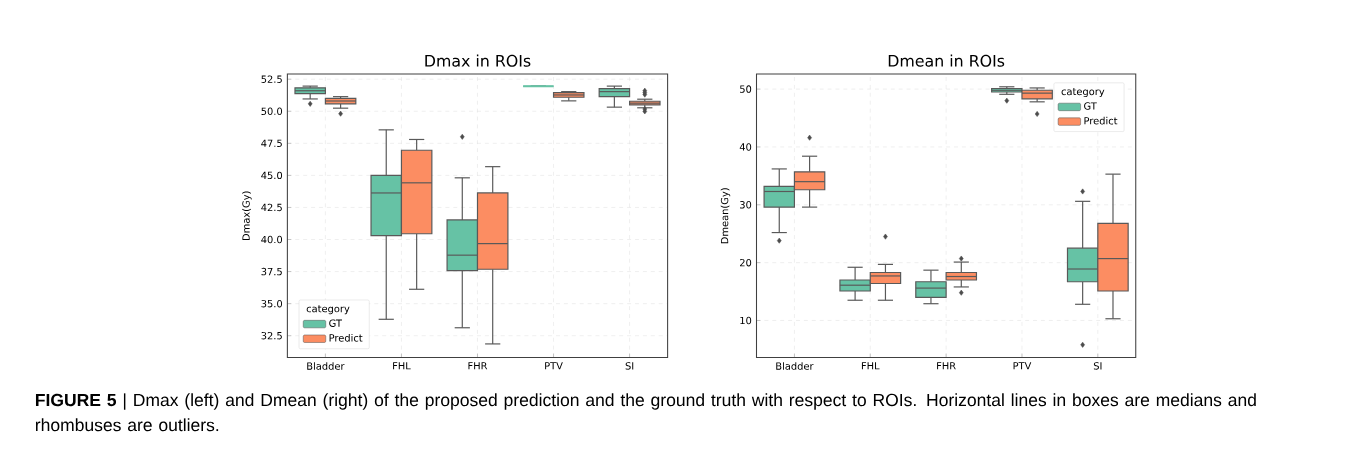 The width and height of the screenshot is (1356, 467). I want to click on y-tick-label: 35.0, so click(272, 303).